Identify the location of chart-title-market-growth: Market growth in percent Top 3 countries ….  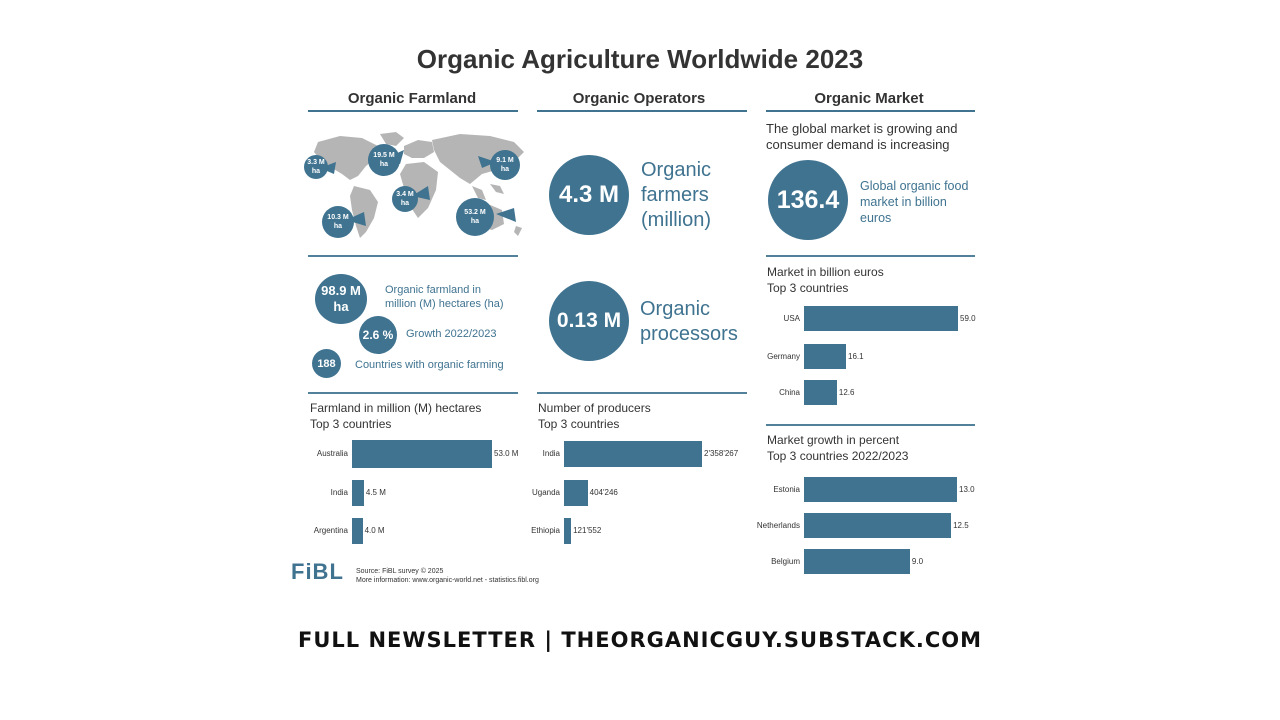
(838, 448).